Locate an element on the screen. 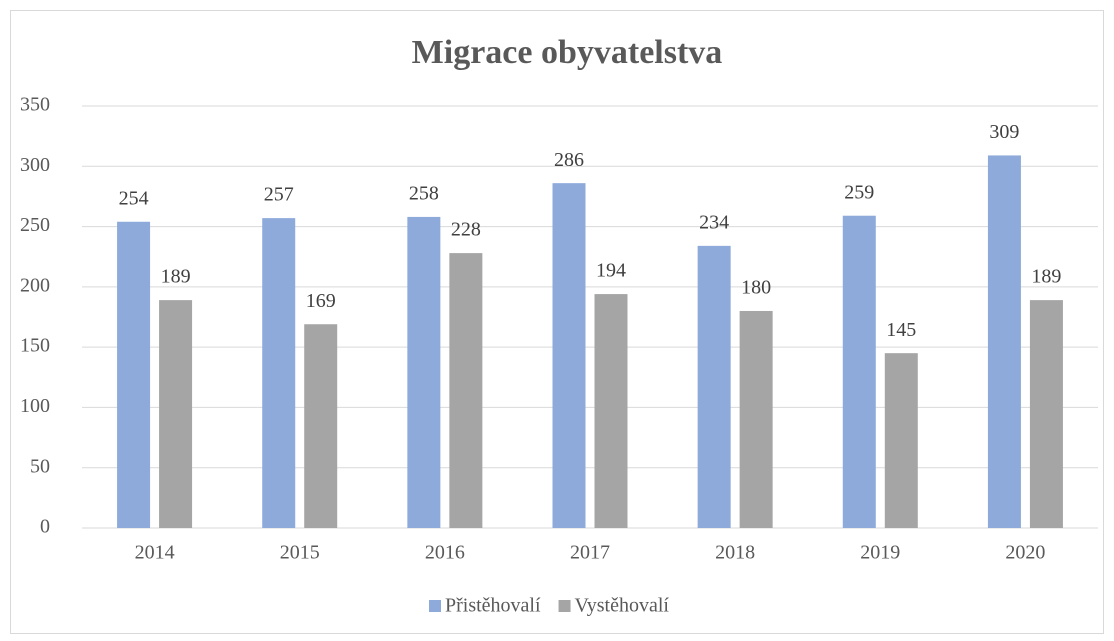 The height and width of the screenshot is (641, 1114). data-label: 258 is located at coordinates (424, 194).